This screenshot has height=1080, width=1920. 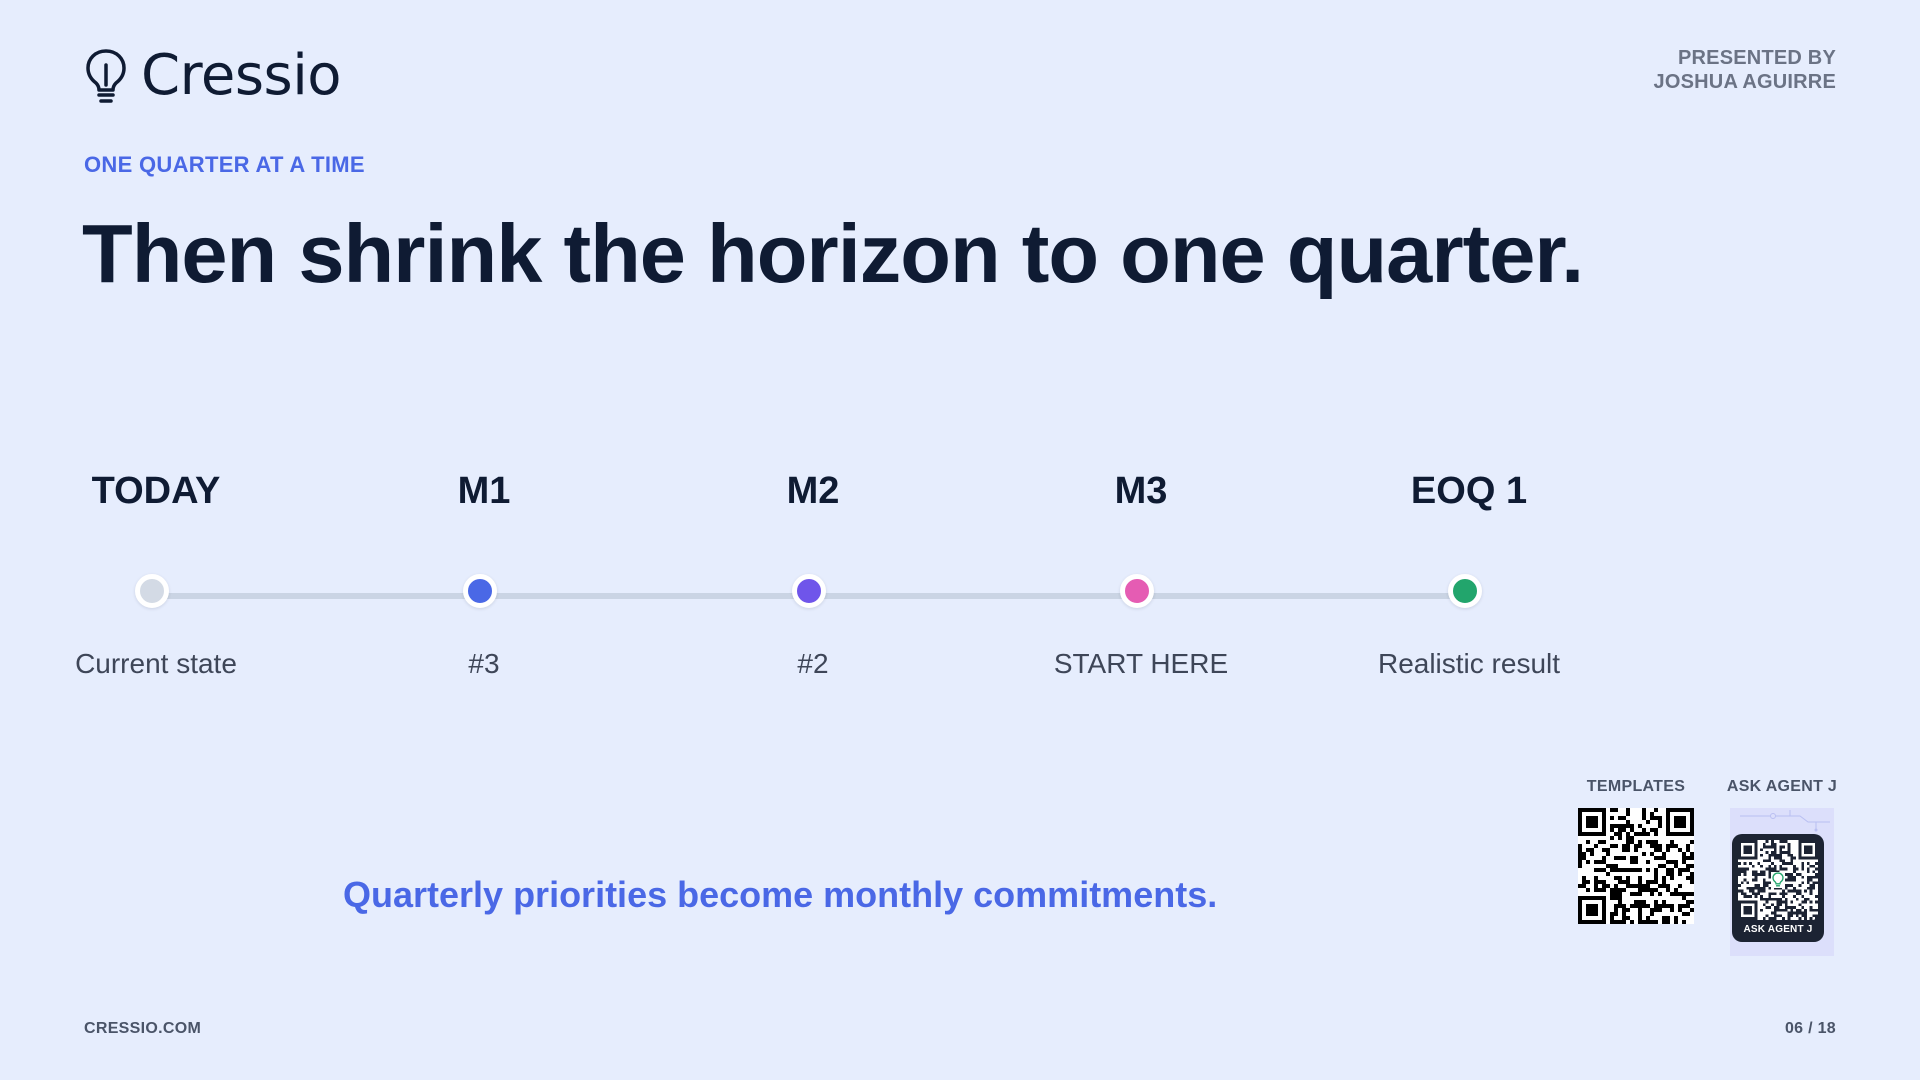 What do you see at coordinates (1636, 786) in the screenshot?
I see `templates-qr-caption: TEMPLATES` at bounding box center [1636, 786].